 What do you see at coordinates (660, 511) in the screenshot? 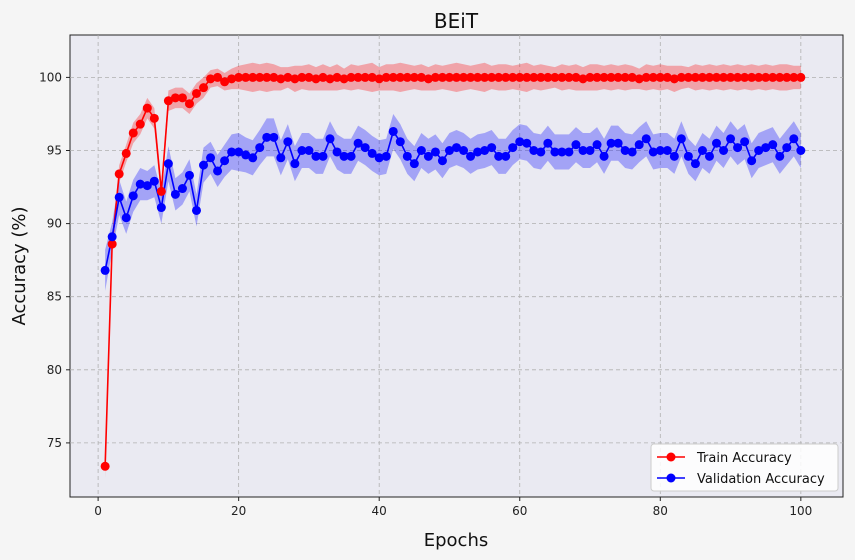
I see `x-tick-label: 80` at bounding box center [660, 511].